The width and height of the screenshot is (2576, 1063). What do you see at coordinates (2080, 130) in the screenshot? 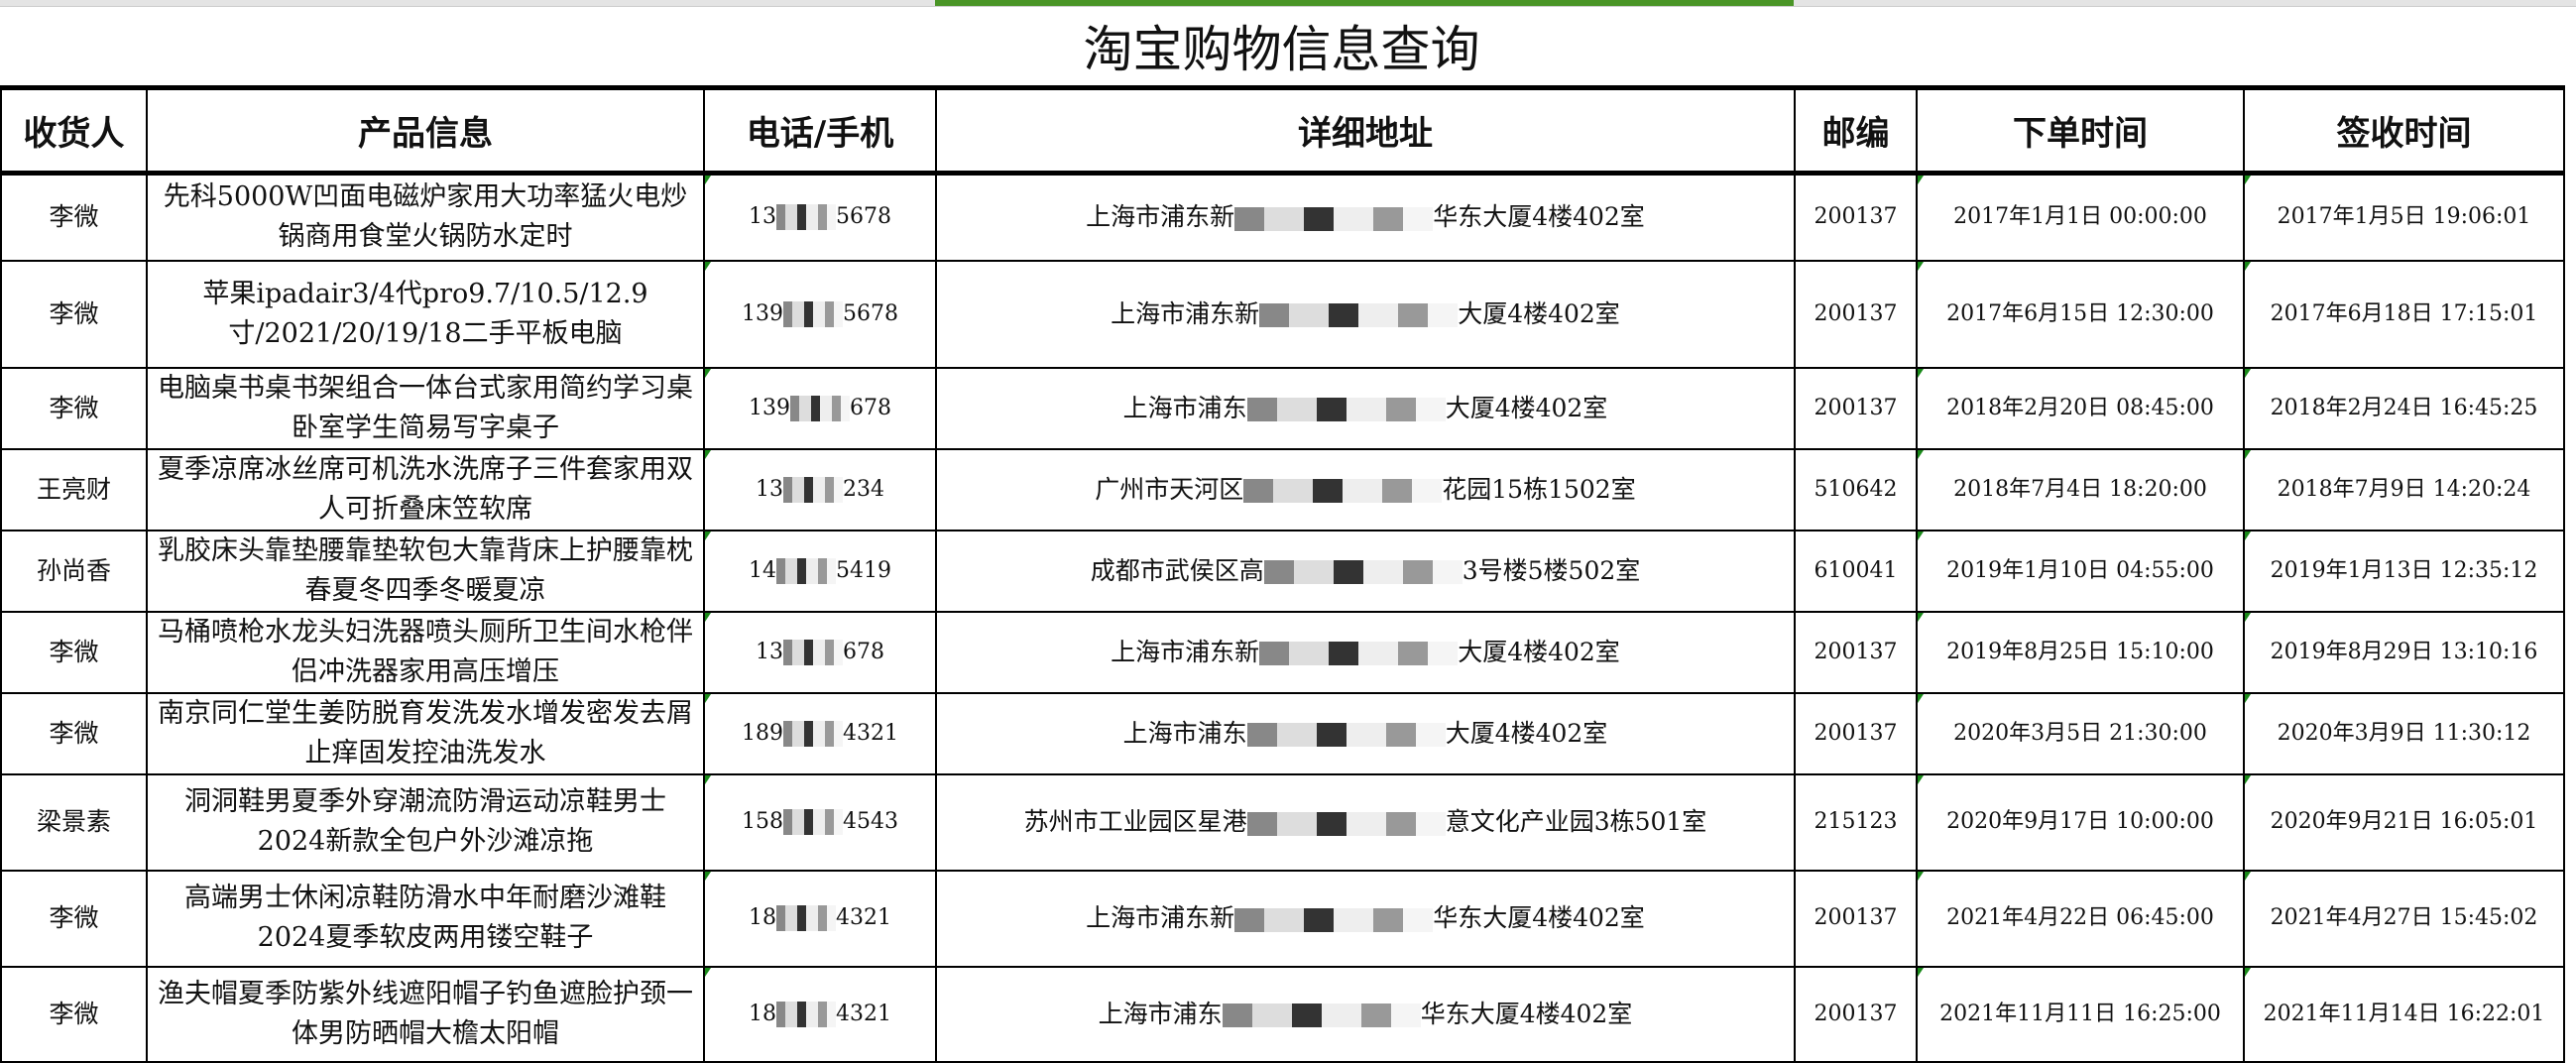
I see `header-order-time: 下单时间` at bounding box center [2080, 130].